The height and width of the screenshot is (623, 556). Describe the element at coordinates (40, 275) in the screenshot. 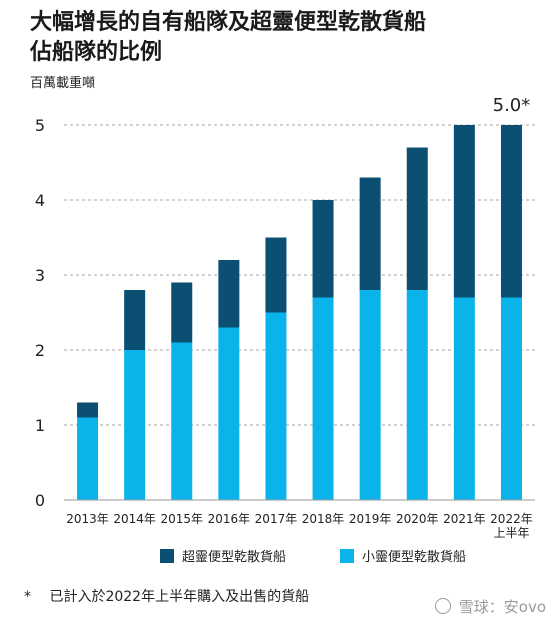

I see `y-tick-label: 3` at that location.